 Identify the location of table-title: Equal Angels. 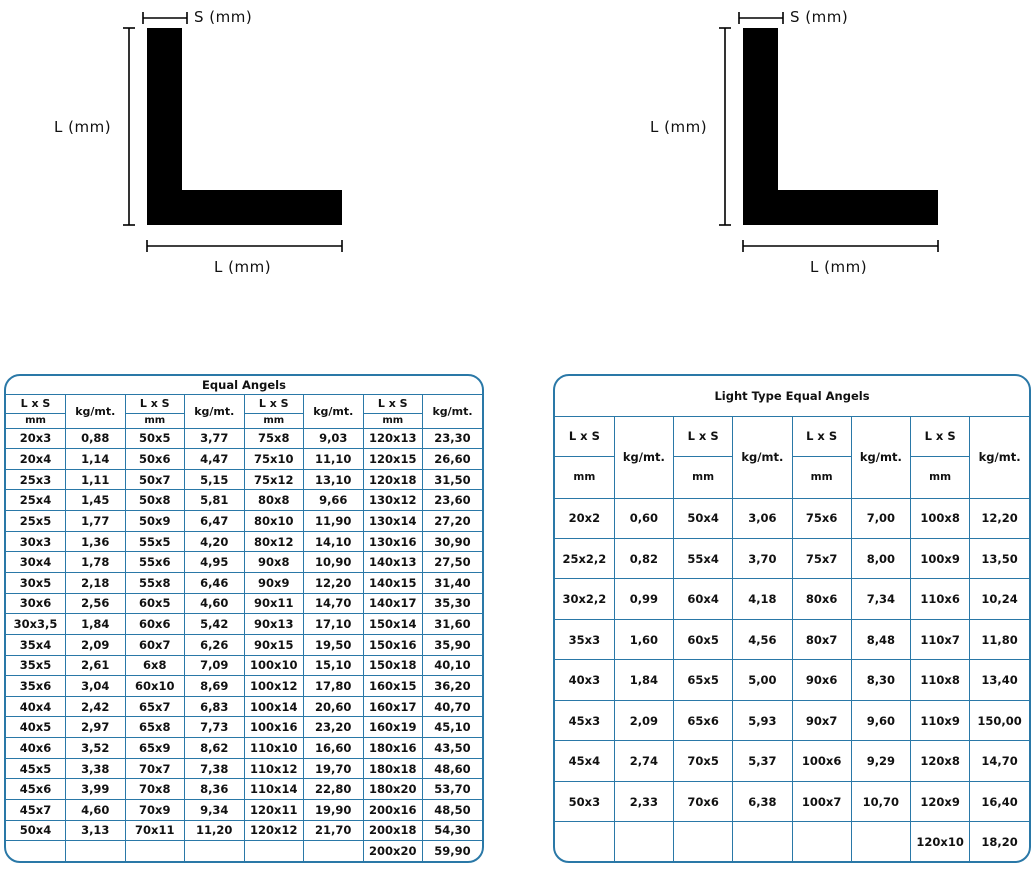
(244, 385).